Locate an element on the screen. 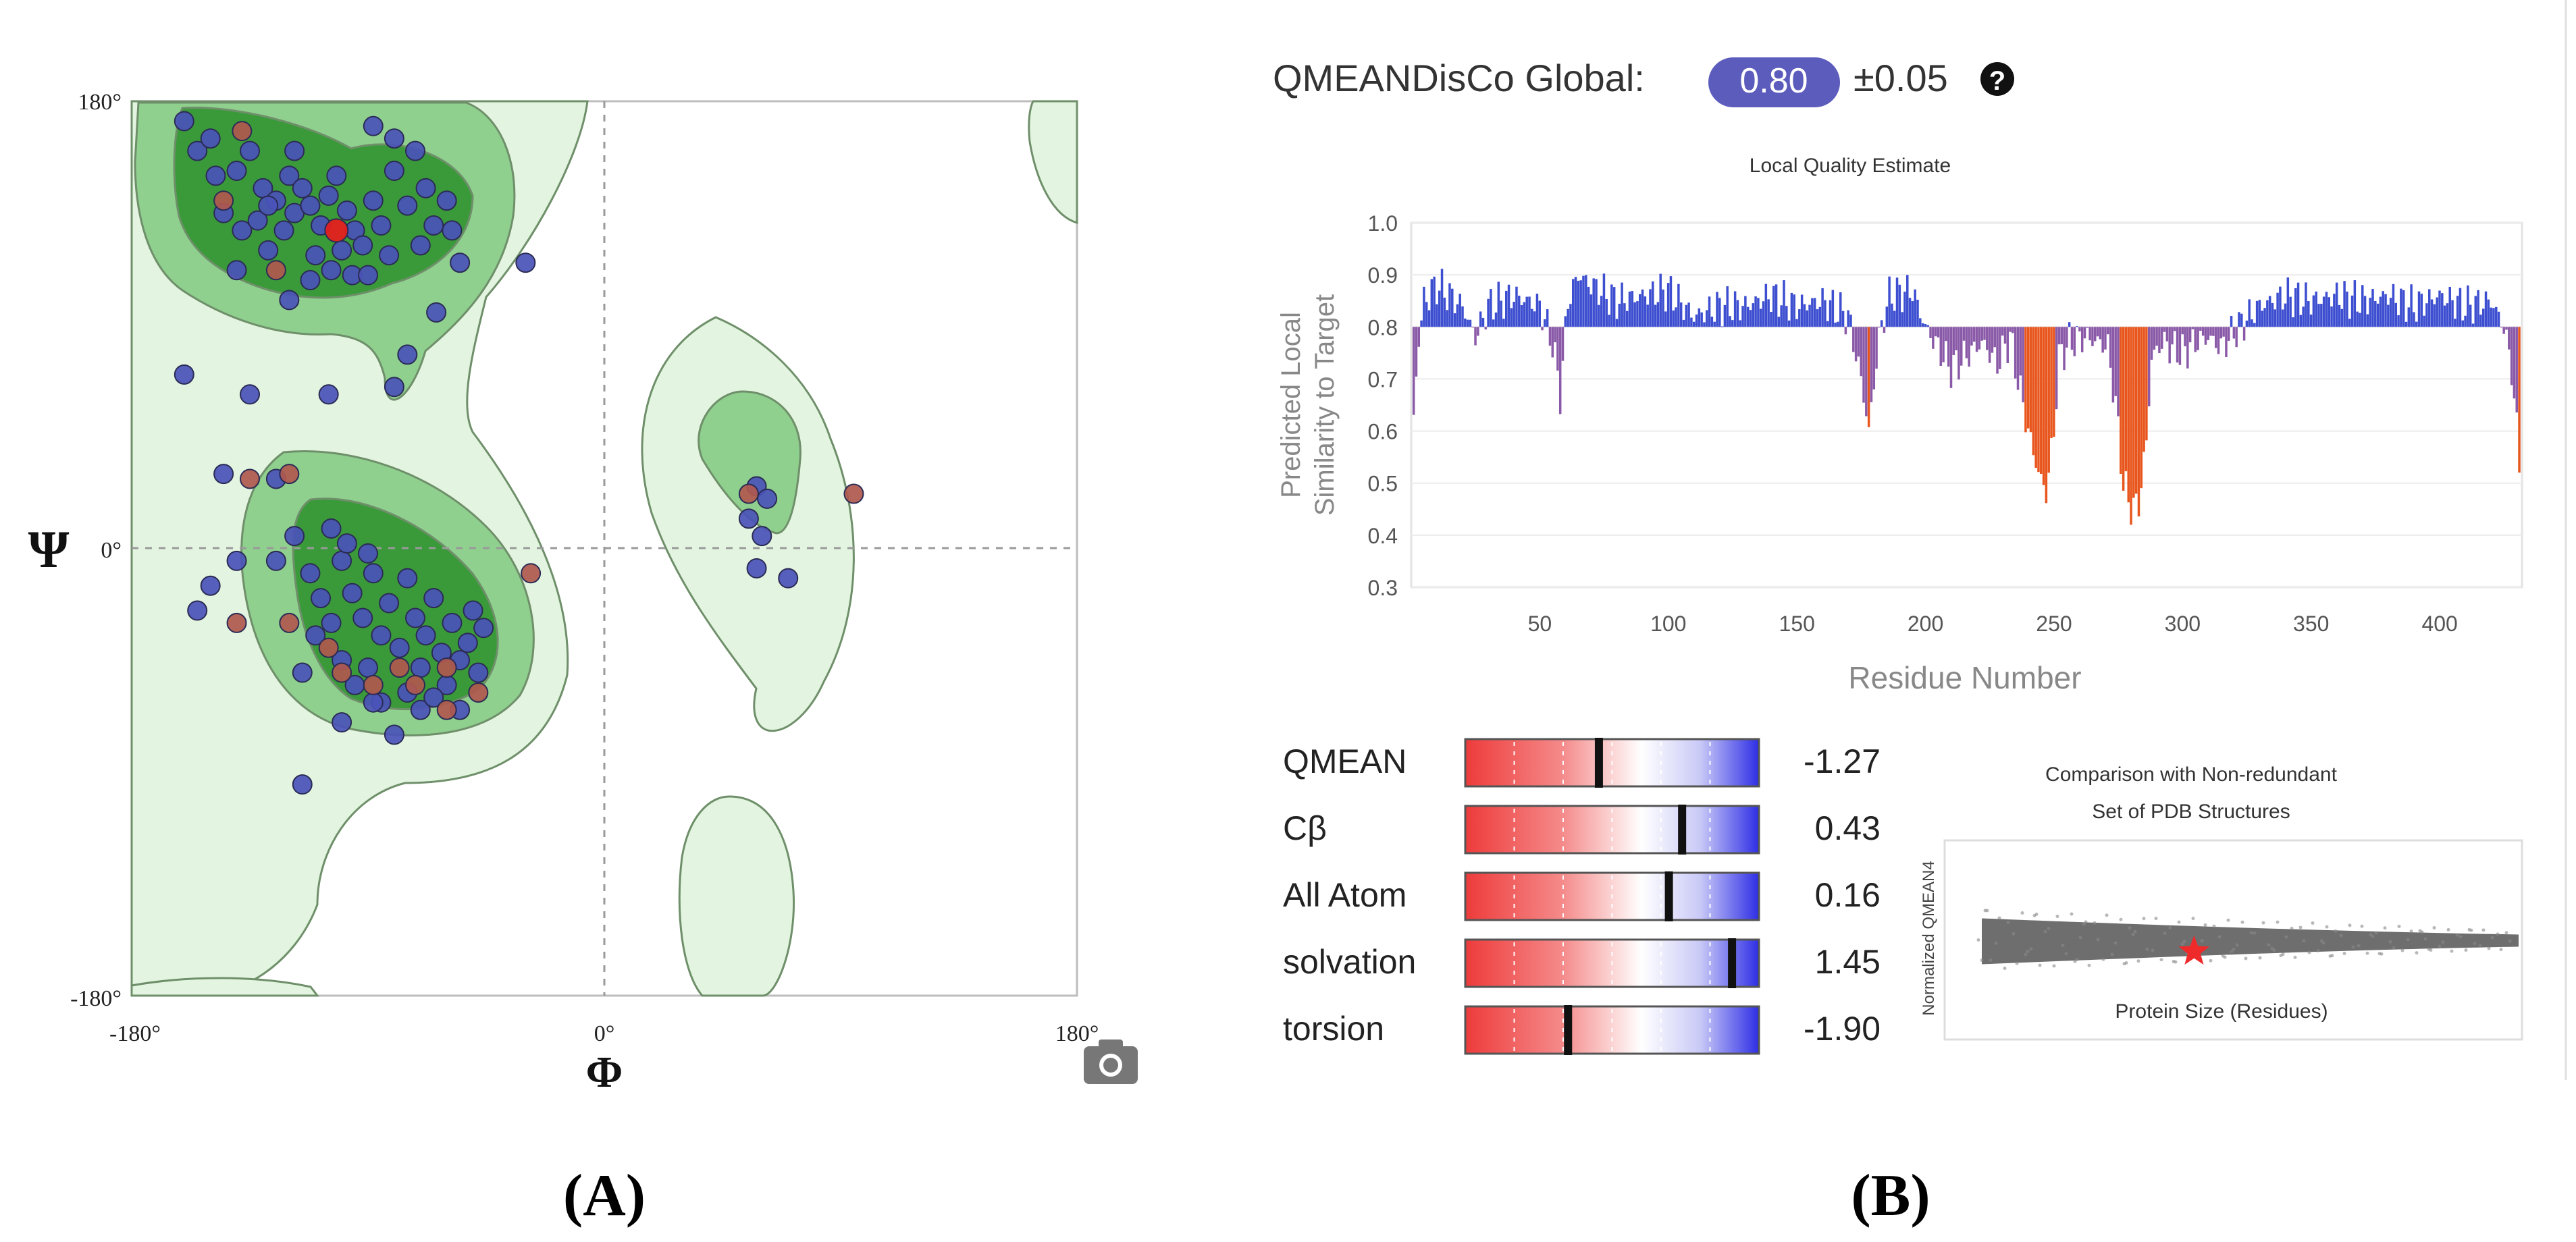 Image resolution: width=2576 pixels, height=1242 pixels. y-tick-label: 0.6 is located at coordinates (1383, 432).